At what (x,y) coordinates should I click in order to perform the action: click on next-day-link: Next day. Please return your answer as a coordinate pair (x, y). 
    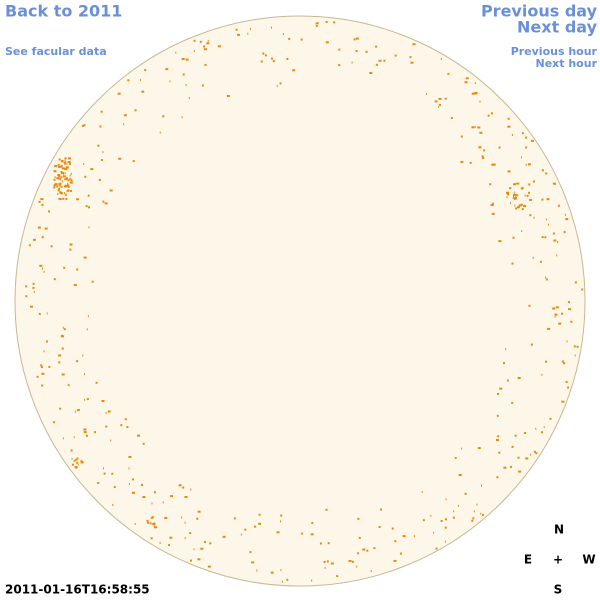
    Looking at the image, I should click on (557, 27).